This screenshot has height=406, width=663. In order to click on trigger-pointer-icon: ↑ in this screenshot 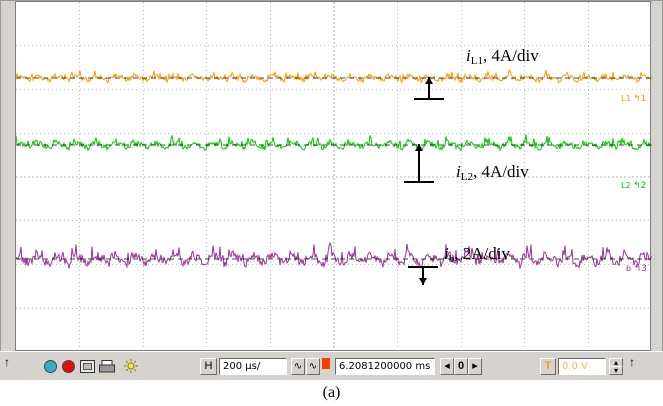, I will do `click(632, 362)`.